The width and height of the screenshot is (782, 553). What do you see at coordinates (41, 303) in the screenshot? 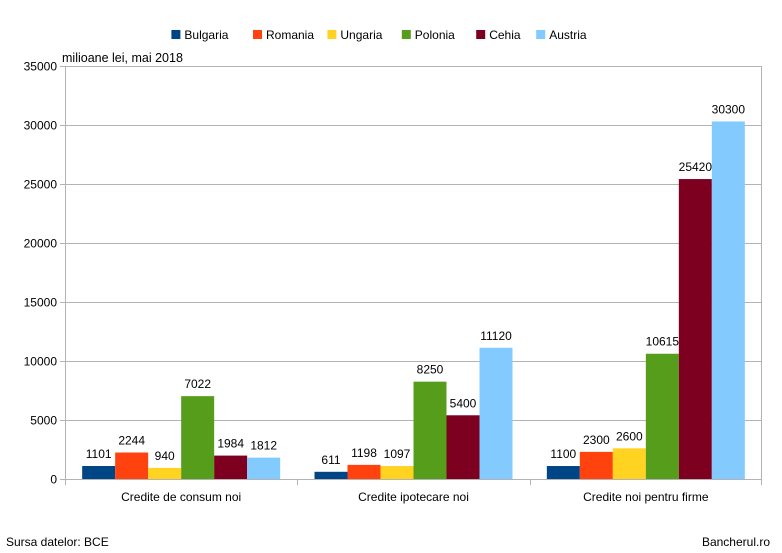
I see `y-tick-label: 15000` at bounding box center [41, 303].